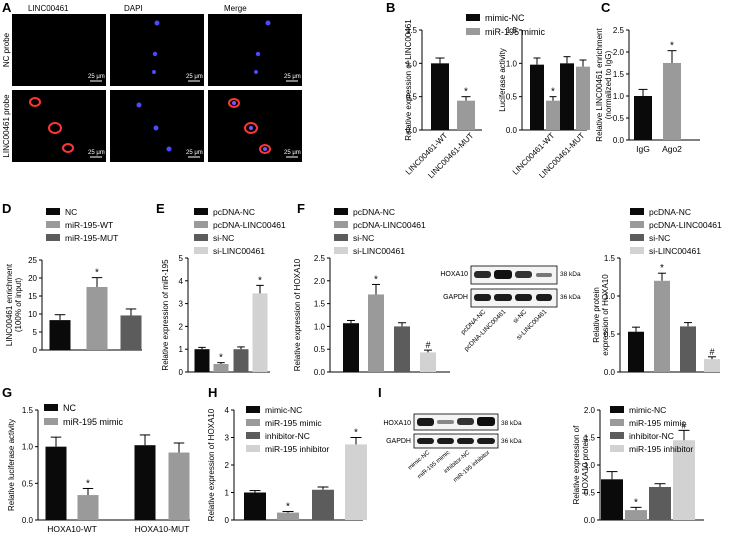 The height and width of the screenshot is (536, 740). What do you see at coordinates (181, 258) in the screenshot?
I see `chart-e-y-tick-label: 5` at bounding box center [181, 258].